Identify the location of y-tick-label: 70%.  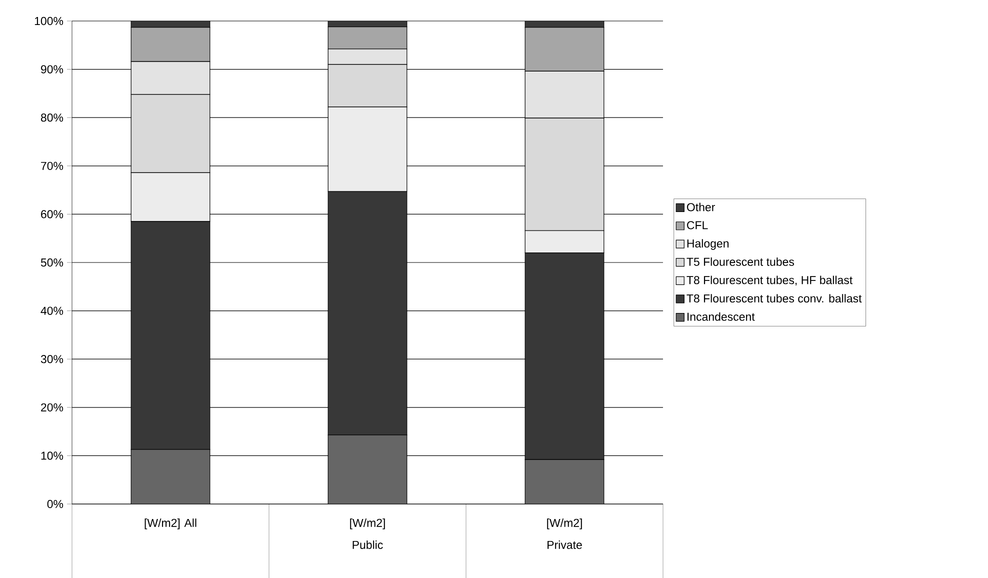
(52, 166).